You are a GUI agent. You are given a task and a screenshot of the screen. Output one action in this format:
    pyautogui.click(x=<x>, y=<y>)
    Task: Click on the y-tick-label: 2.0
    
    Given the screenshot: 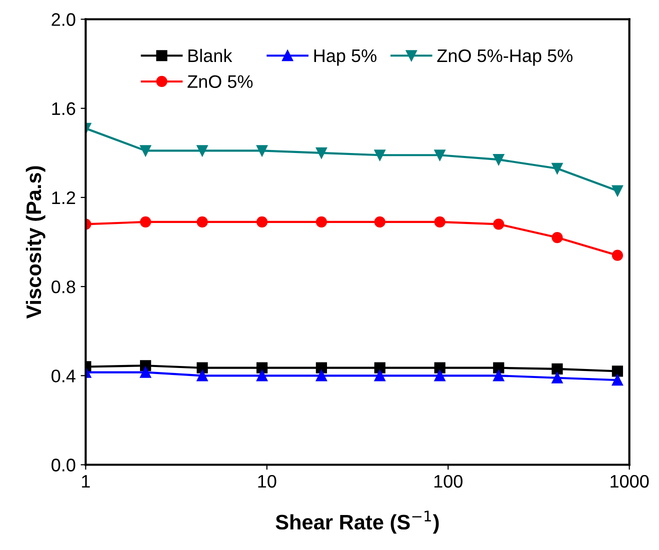 What is the action you would take?
    pyautogui.click(x=64, y=19)
    